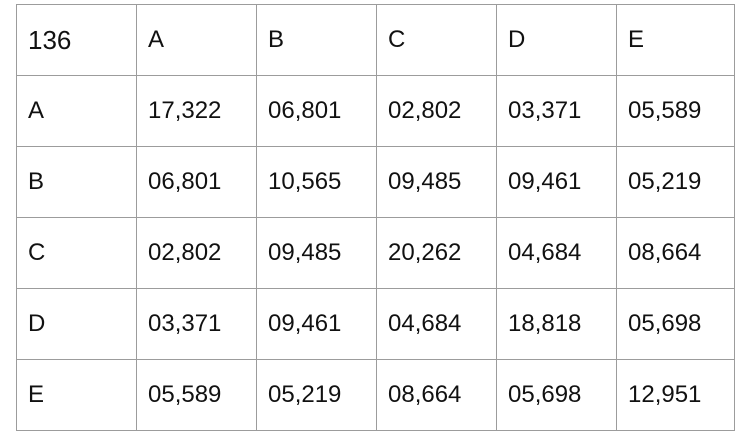 Image resolution: width=750 pixels, height=438 pixels. What do you see at coordinates (76, 253) in the screenshot?
I see `row-header-c: C` at bounding box center [76, 253].